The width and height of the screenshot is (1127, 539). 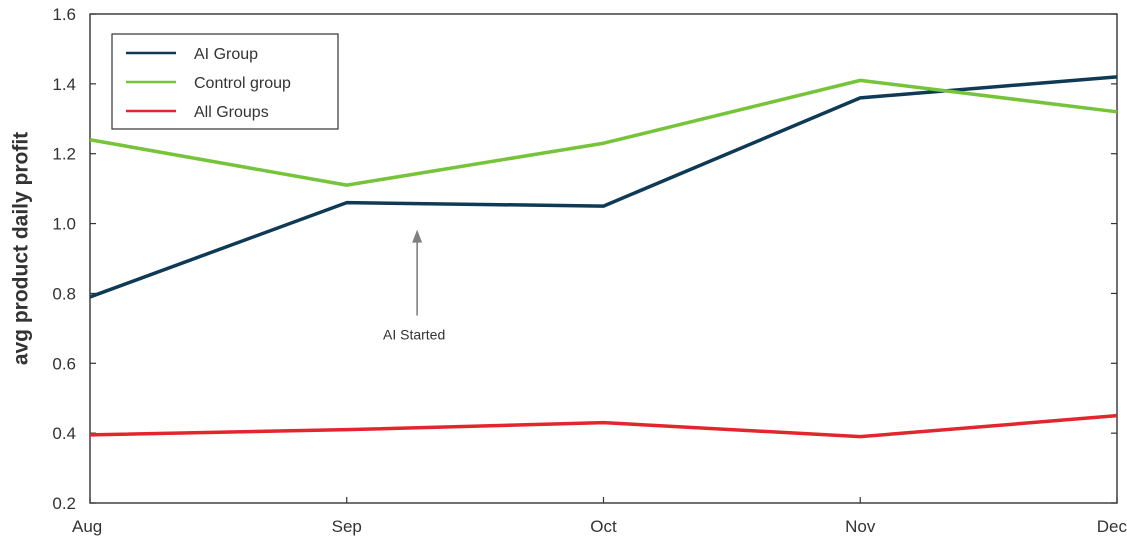 I want to click on x-tick-label: Dec, so click(x=1112, y=526).